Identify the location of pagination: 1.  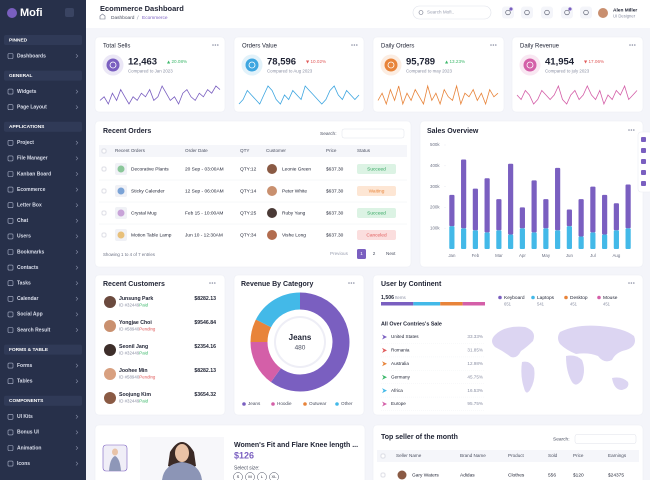
(361, 253).